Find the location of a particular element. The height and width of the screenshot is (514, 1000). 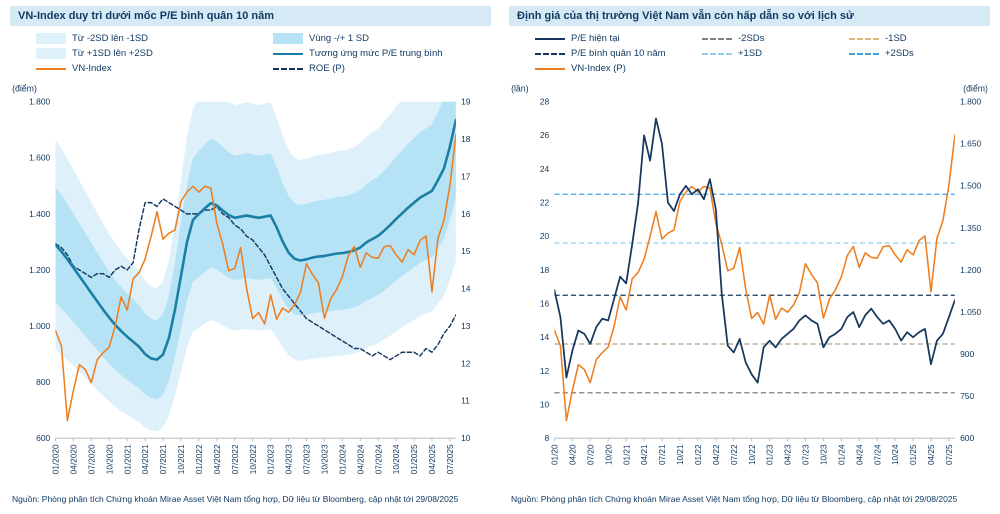

y-left-tick-label: 24 is located at coordinates (545, 169).